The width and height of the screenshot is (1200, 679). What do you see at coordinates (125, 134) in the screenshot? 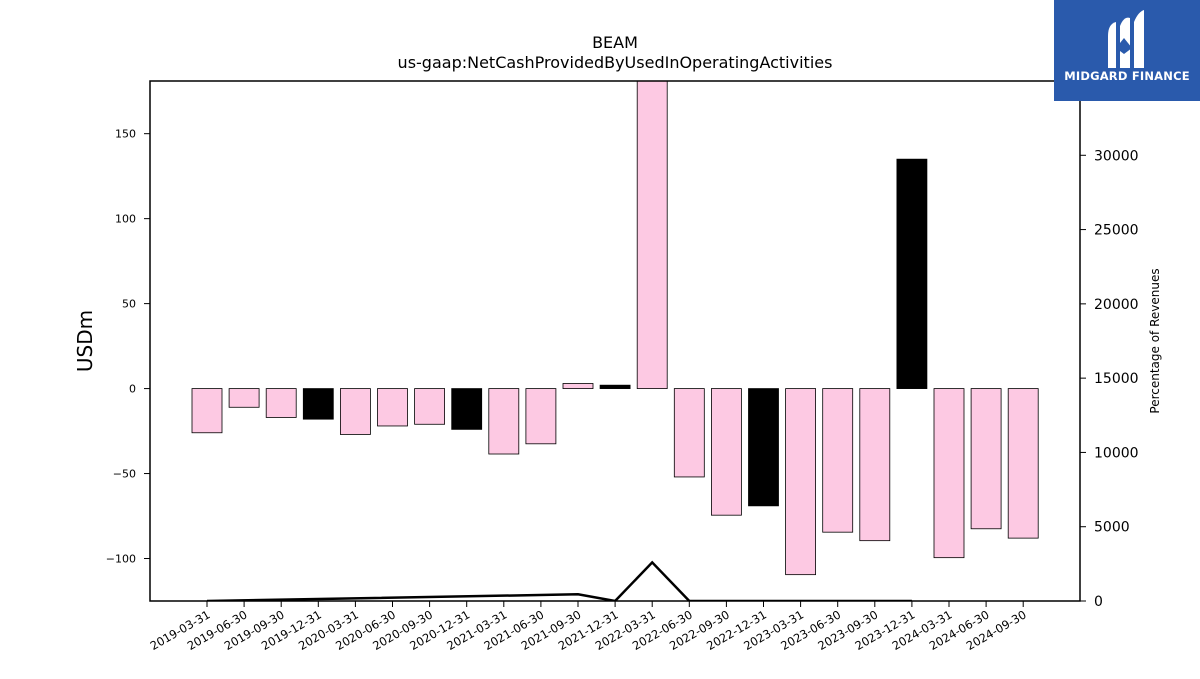
I see `y-tick-label-150: 150` at bounding box center [125, 134].